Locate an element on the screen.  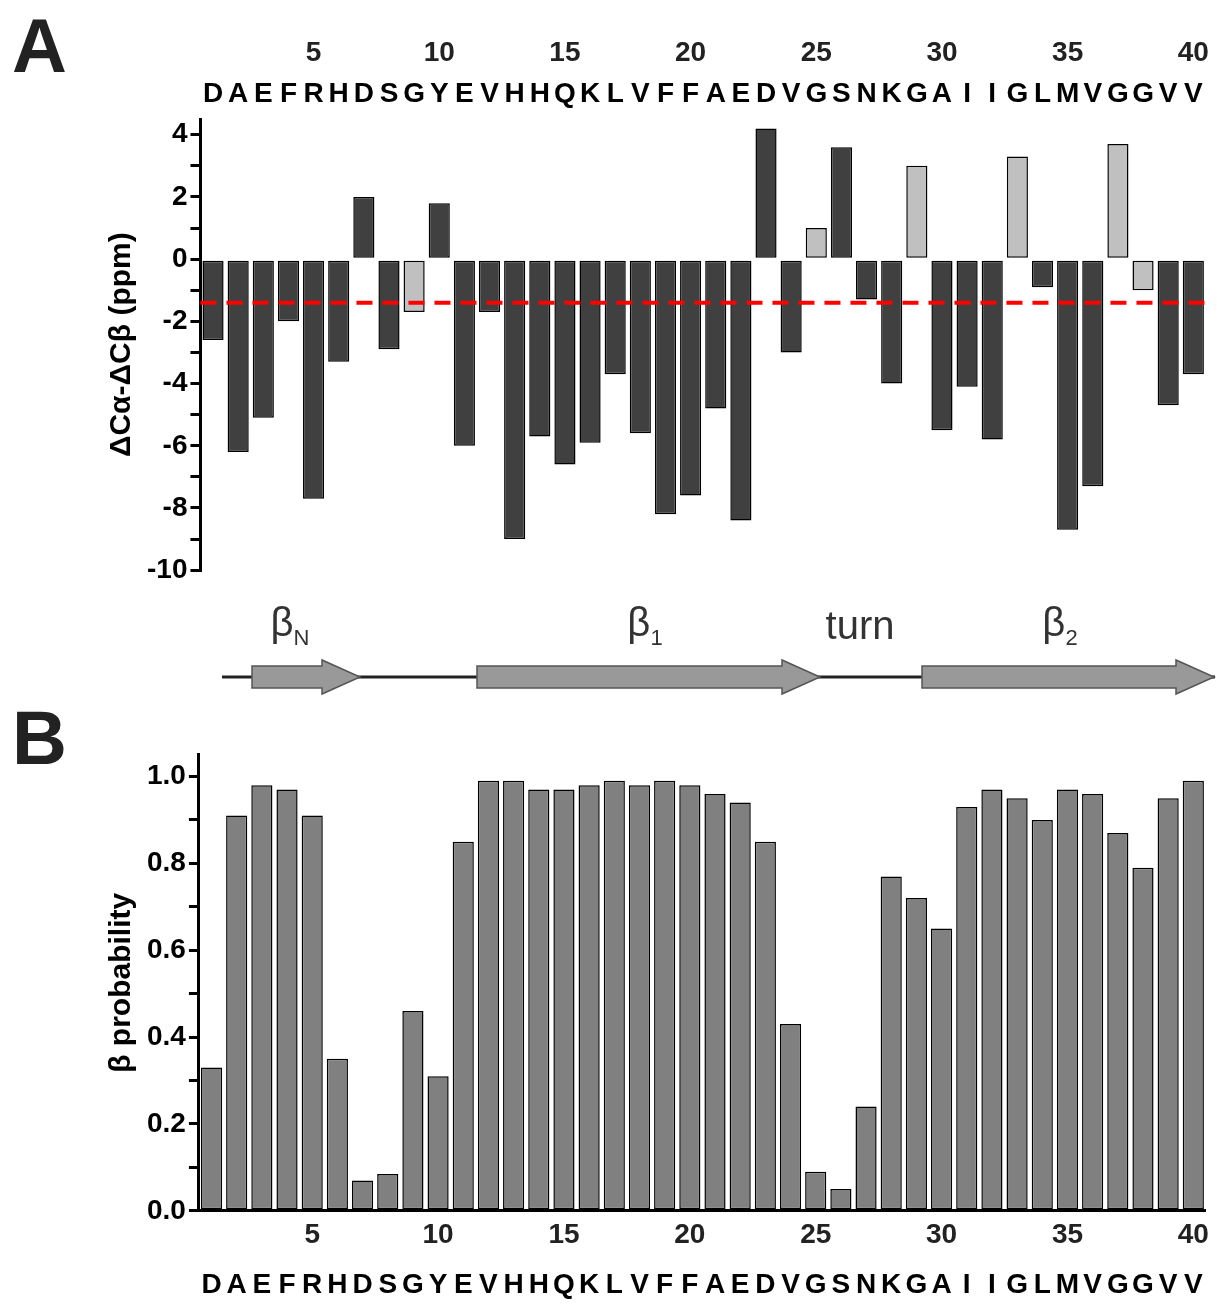
x-tick-label: Y is located at coordinates (438, 1283).